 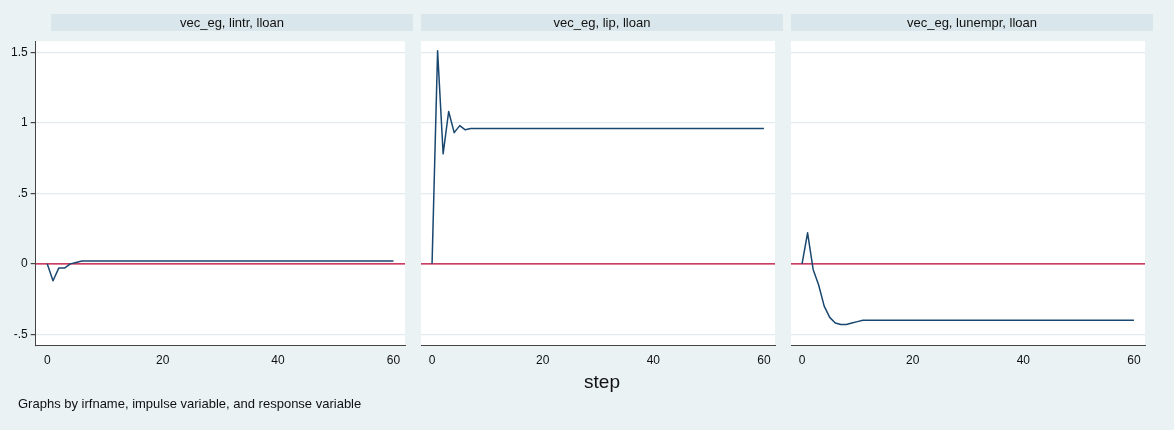 What do you see at coordinates (19, 51) in the screenshot?
I see `y-tick-label: 1.5` at bounding box center [19, 51].